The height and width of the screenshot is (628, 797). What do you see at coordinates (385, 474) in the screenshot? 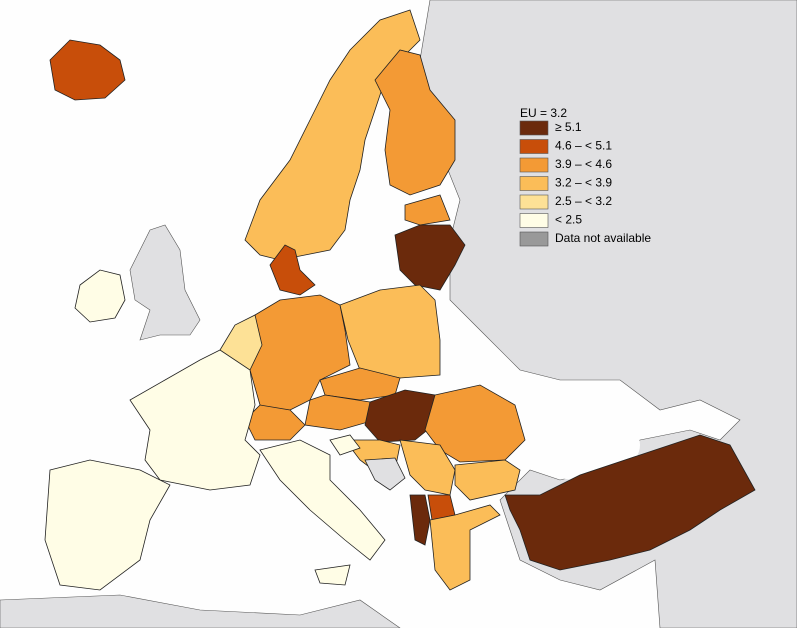
I see `bosnia` at bounding box center [385, 474].